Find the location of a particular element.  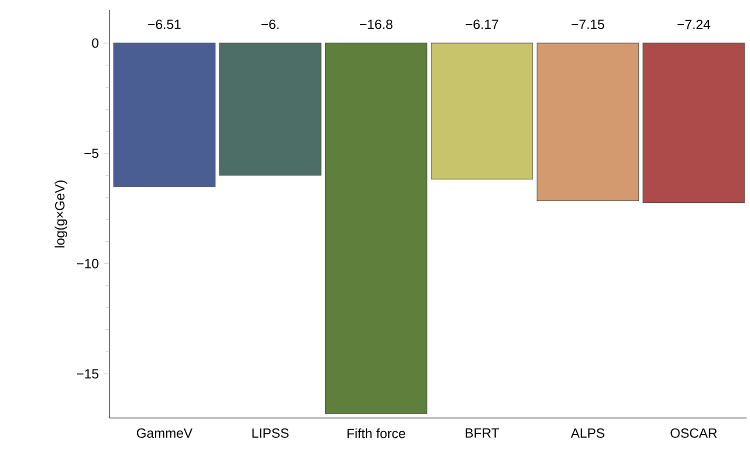

y-tick-label: −5 is located at coordinates (91, 153).